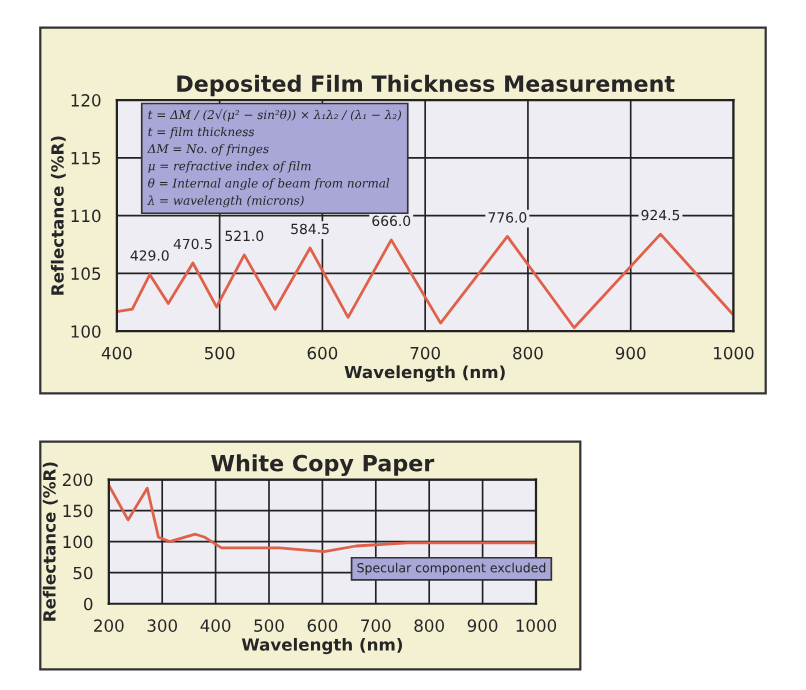 The width and height of the screenshot is (806, 690). I want to click on y-tick-label: 120, so click(86, 100).